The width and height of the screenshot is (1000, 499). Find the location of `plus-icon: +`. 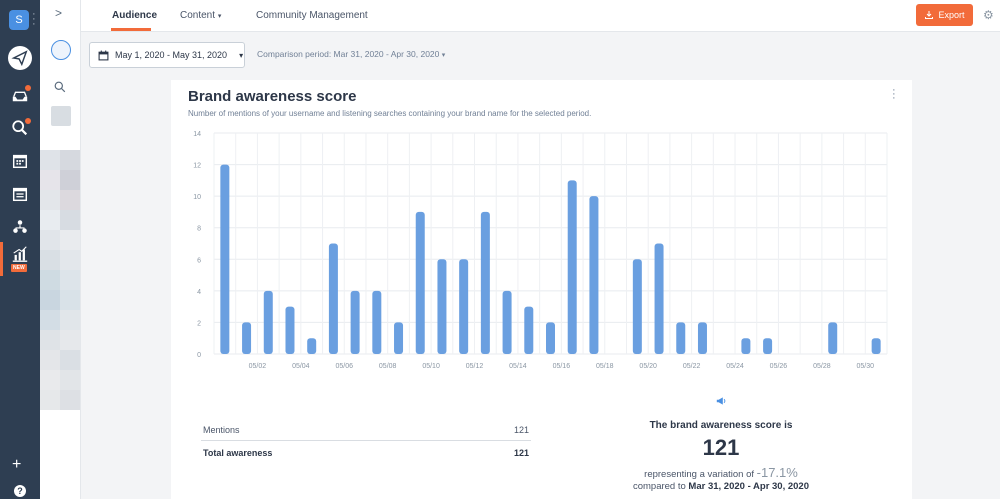

plus-icon: + is located at coordinates (17, 464).